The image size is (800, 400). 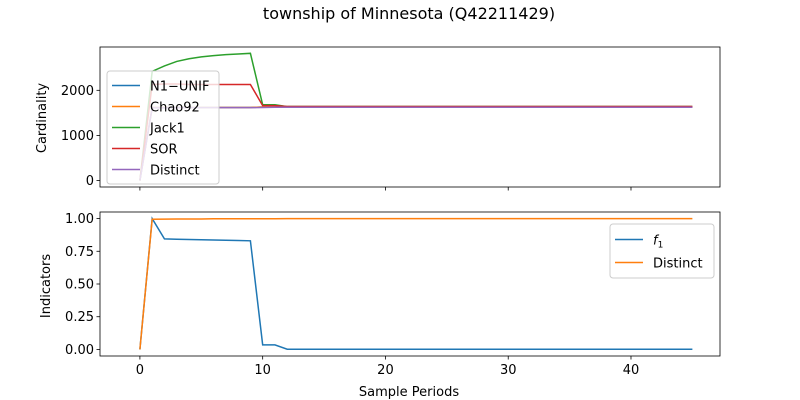 I want to click on x-axis-label: Sample Periods, so click(x=409, y=392).